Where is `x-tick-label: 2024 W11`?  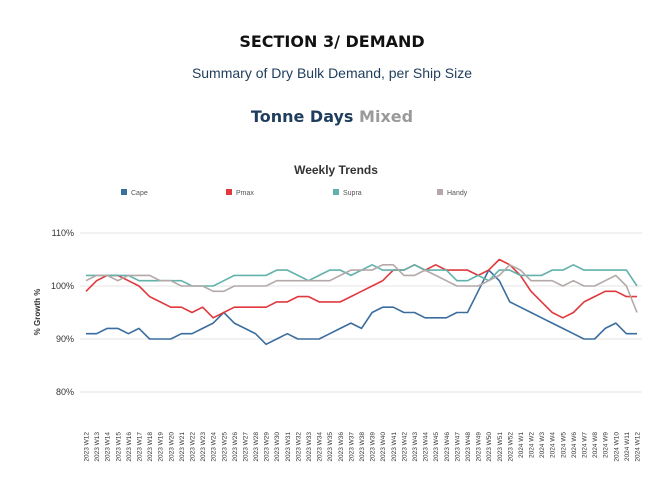
x-tick-label: 2024 W11 is located at coordinates (627, 447).